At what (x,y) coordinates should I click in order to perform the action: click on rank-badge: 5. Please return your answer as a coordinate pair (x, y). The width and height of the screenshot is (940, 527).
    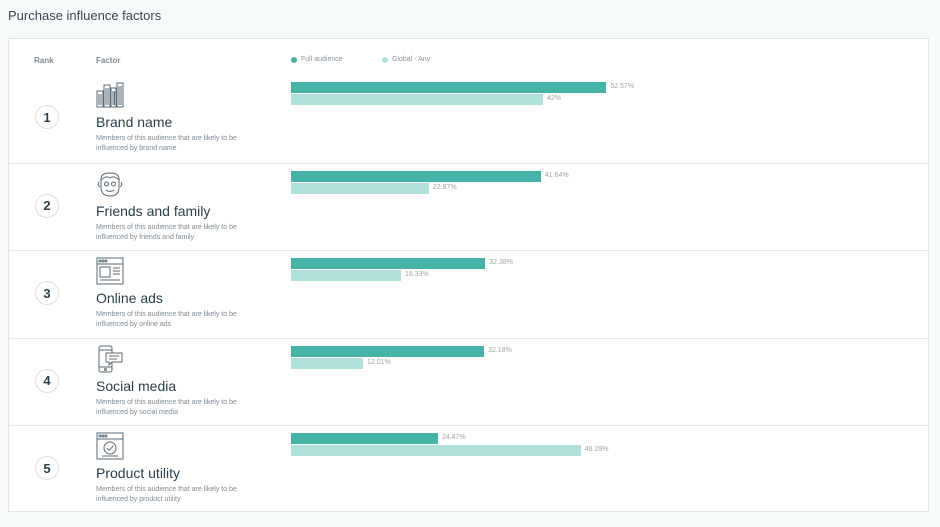
    Looking at the image, I should click on (47, 468).